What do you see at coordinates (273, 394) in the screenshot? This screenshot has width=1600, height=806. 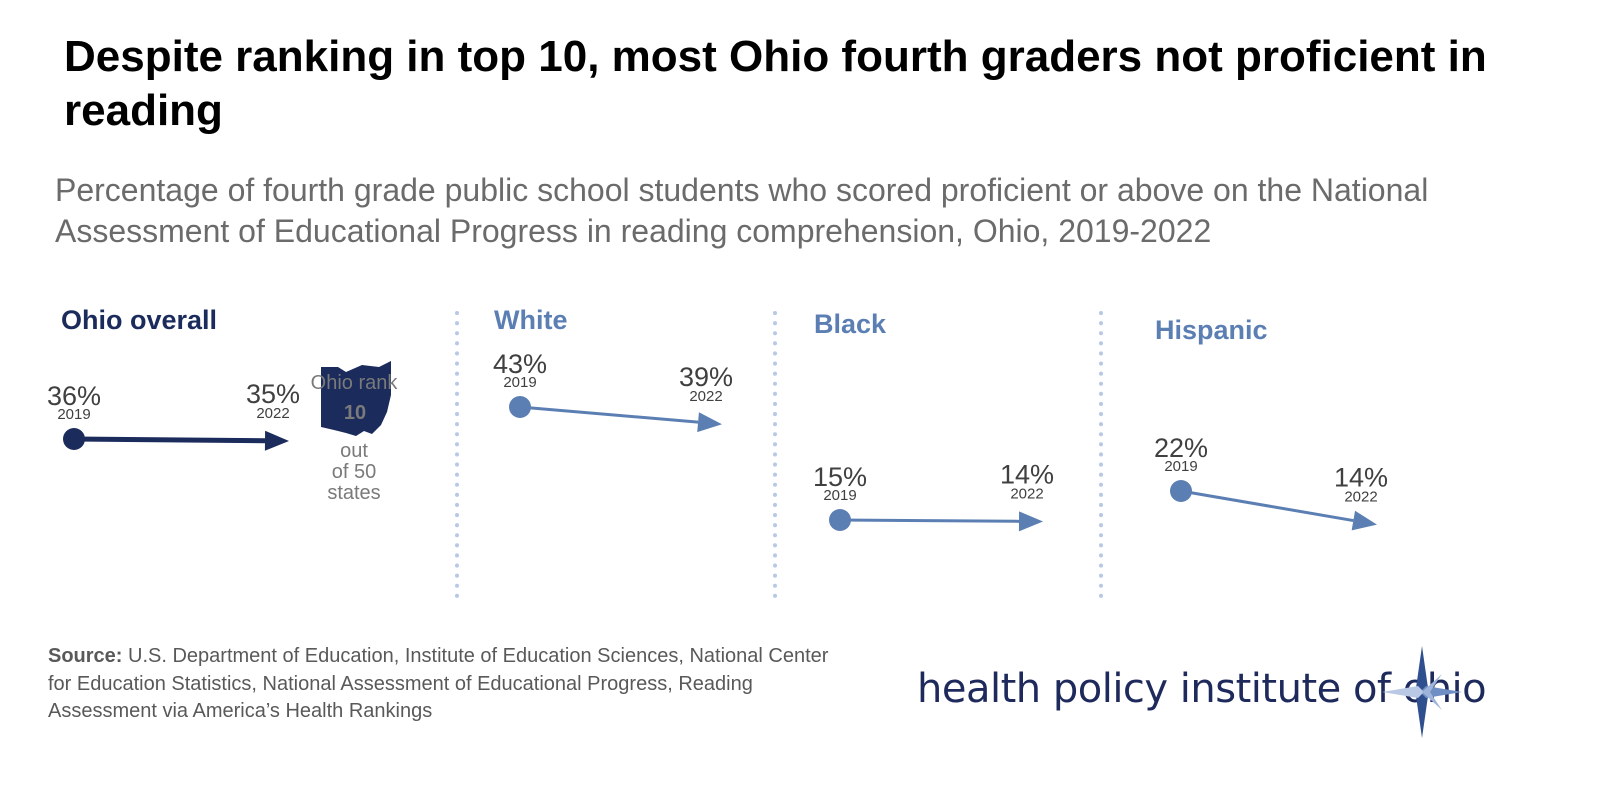 I see `value-label-2022: 35%` at bounding box center [273, 394].